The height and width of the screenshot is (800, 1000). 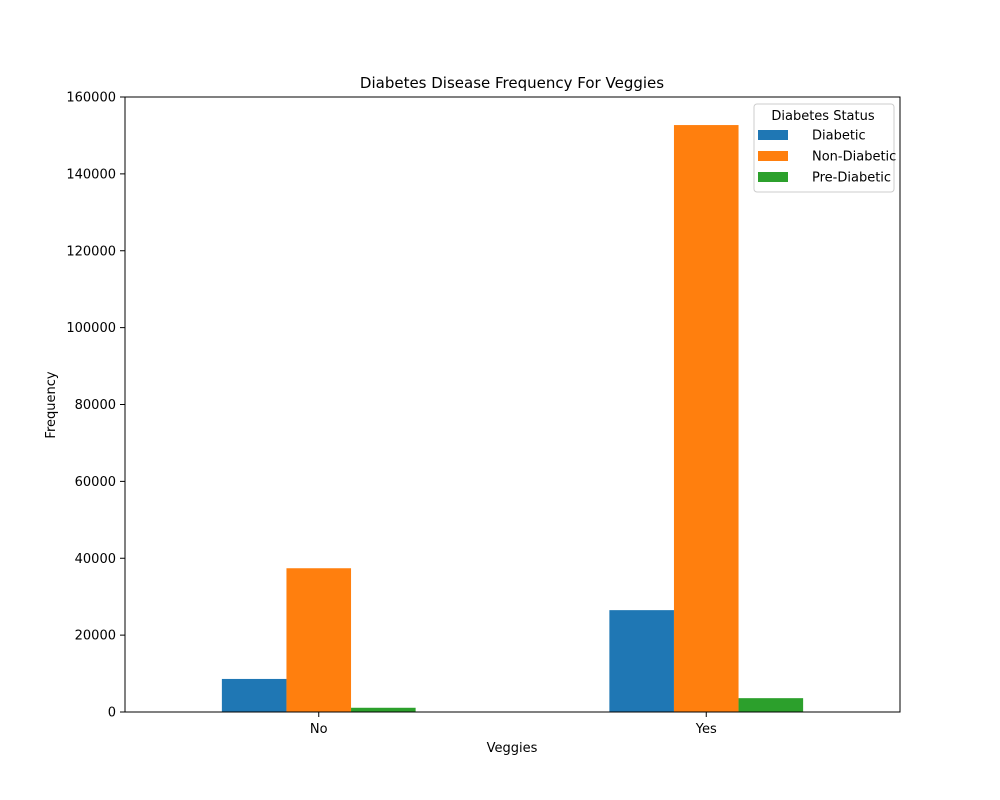 What do you see at coordinates (91, 251) in the screenshot?
I see `y-tick-label: 120000` at bounding box center [91, 251].